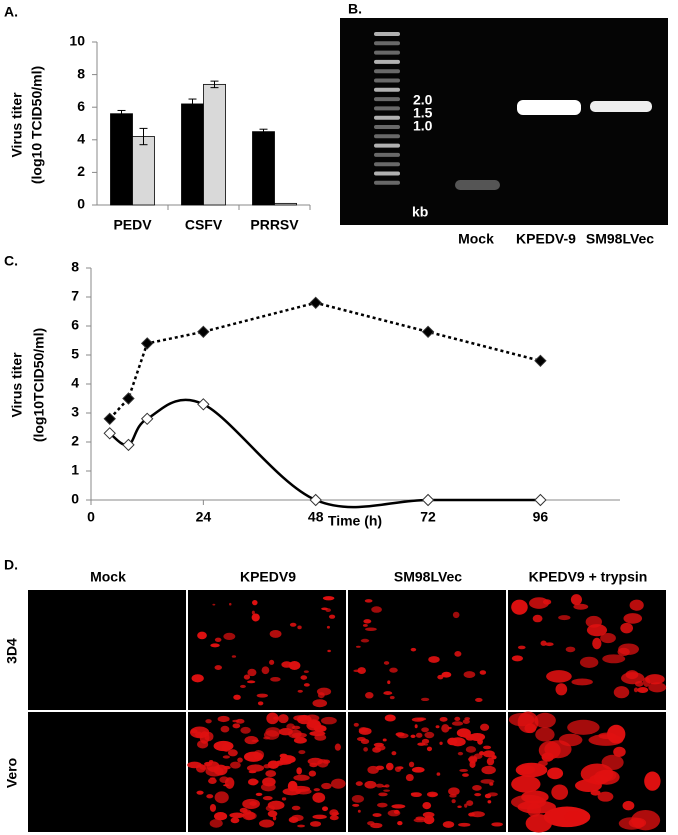  I want to click on column-label: SM98LVec, so click(428, 577).